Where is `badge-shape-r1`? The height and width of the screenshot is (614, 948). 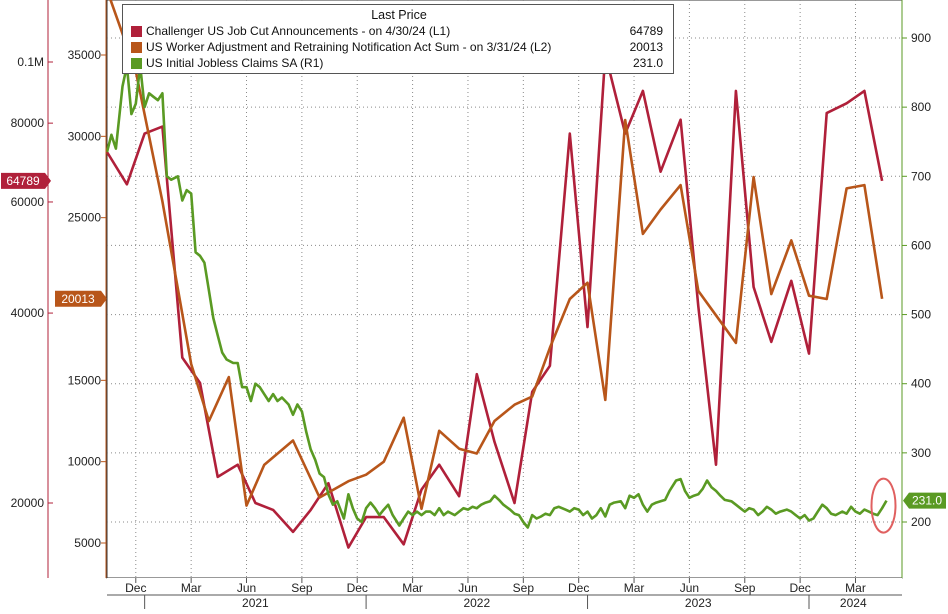 badge-shape-r1 is located at coordinates (924, 500).